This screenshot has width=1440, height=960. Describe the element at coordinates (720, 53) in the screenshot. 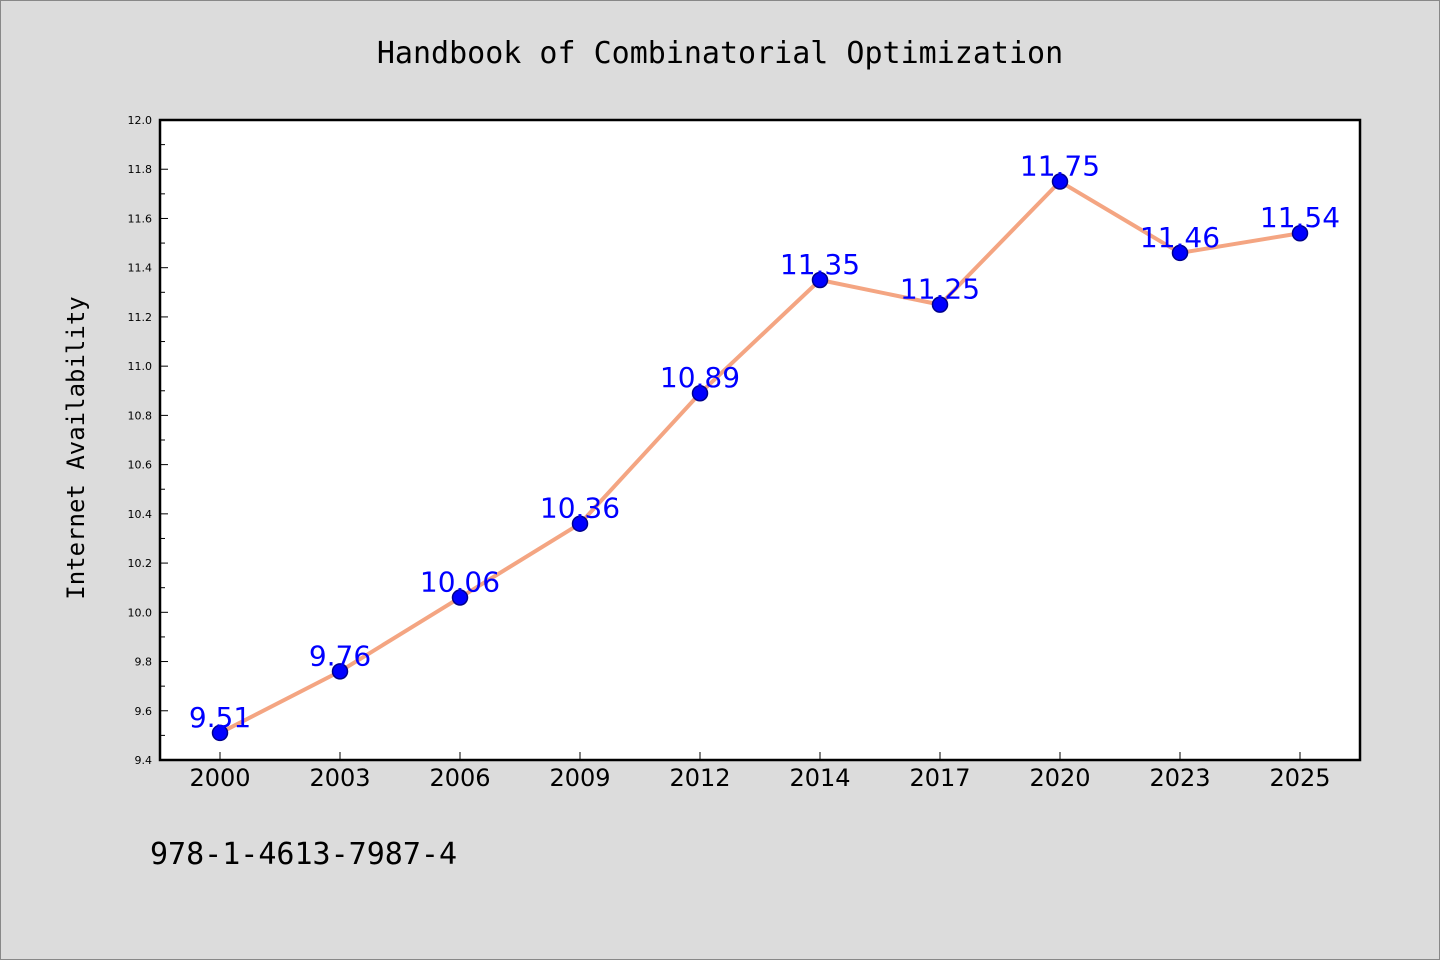

I see `chart-title: Handbook of Combinatorial Optimization` at that location.